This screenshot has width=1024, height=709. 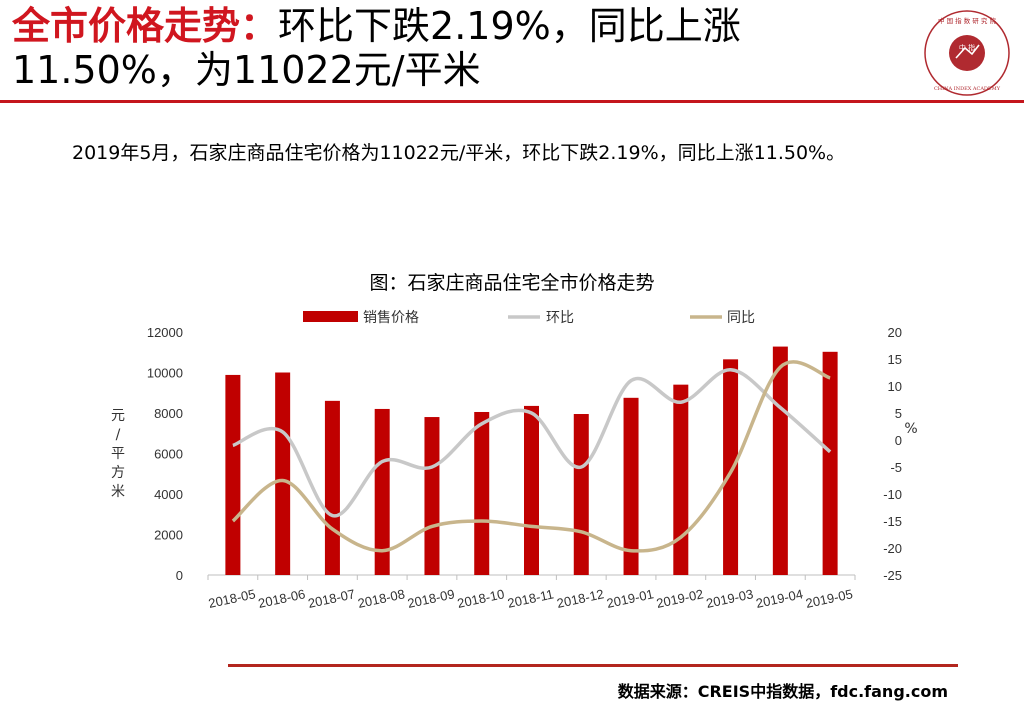 I want to click on y-axis-label-char: 平, so click(x=118, y=454).